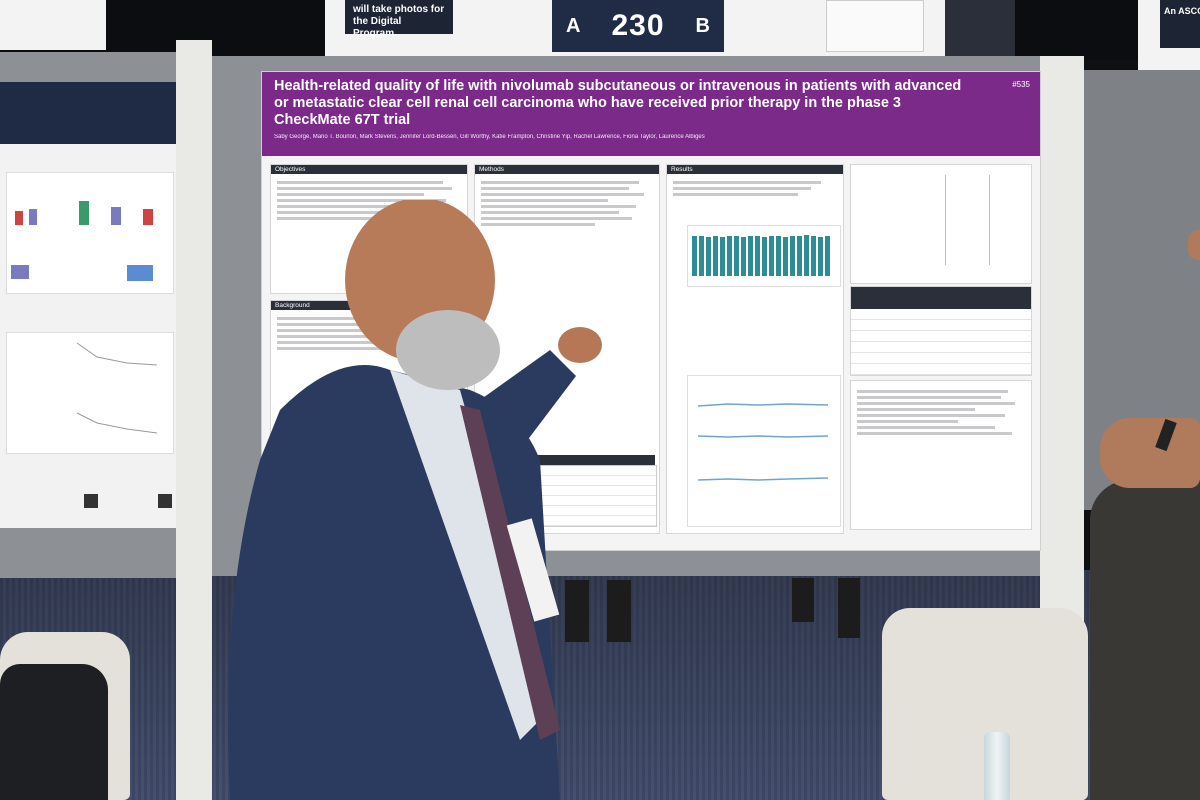 Image resolution: width=1200 pixels, height=800 pixels. What do you see at coordinates (941, 412) in the screenshot?
I see `conclusions-text` at bounding box center [941, 412].